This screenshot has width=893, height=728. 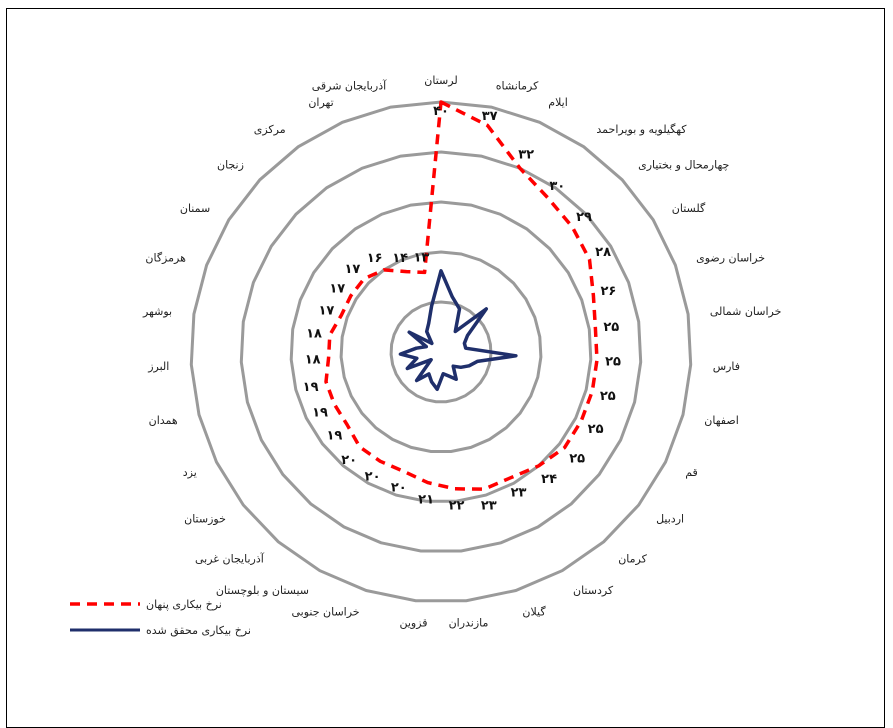 What do you see at coordinates (262, 590) in the screenshot?
I see `category-label: سیستان و بلوچستان` at bounding box center [262, 590].